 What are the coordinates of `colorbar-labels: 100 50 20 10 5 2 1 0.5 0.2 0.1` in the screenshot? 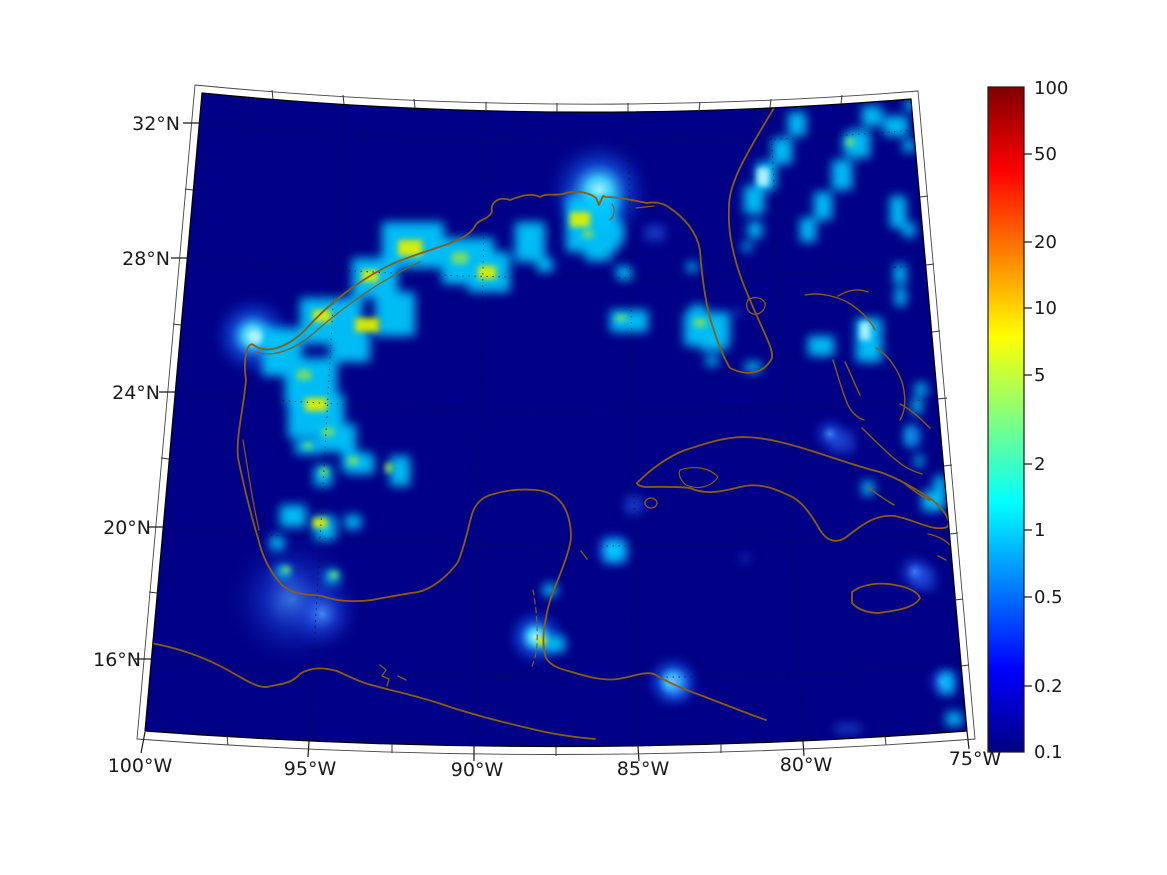 It's located at (1051, 420).